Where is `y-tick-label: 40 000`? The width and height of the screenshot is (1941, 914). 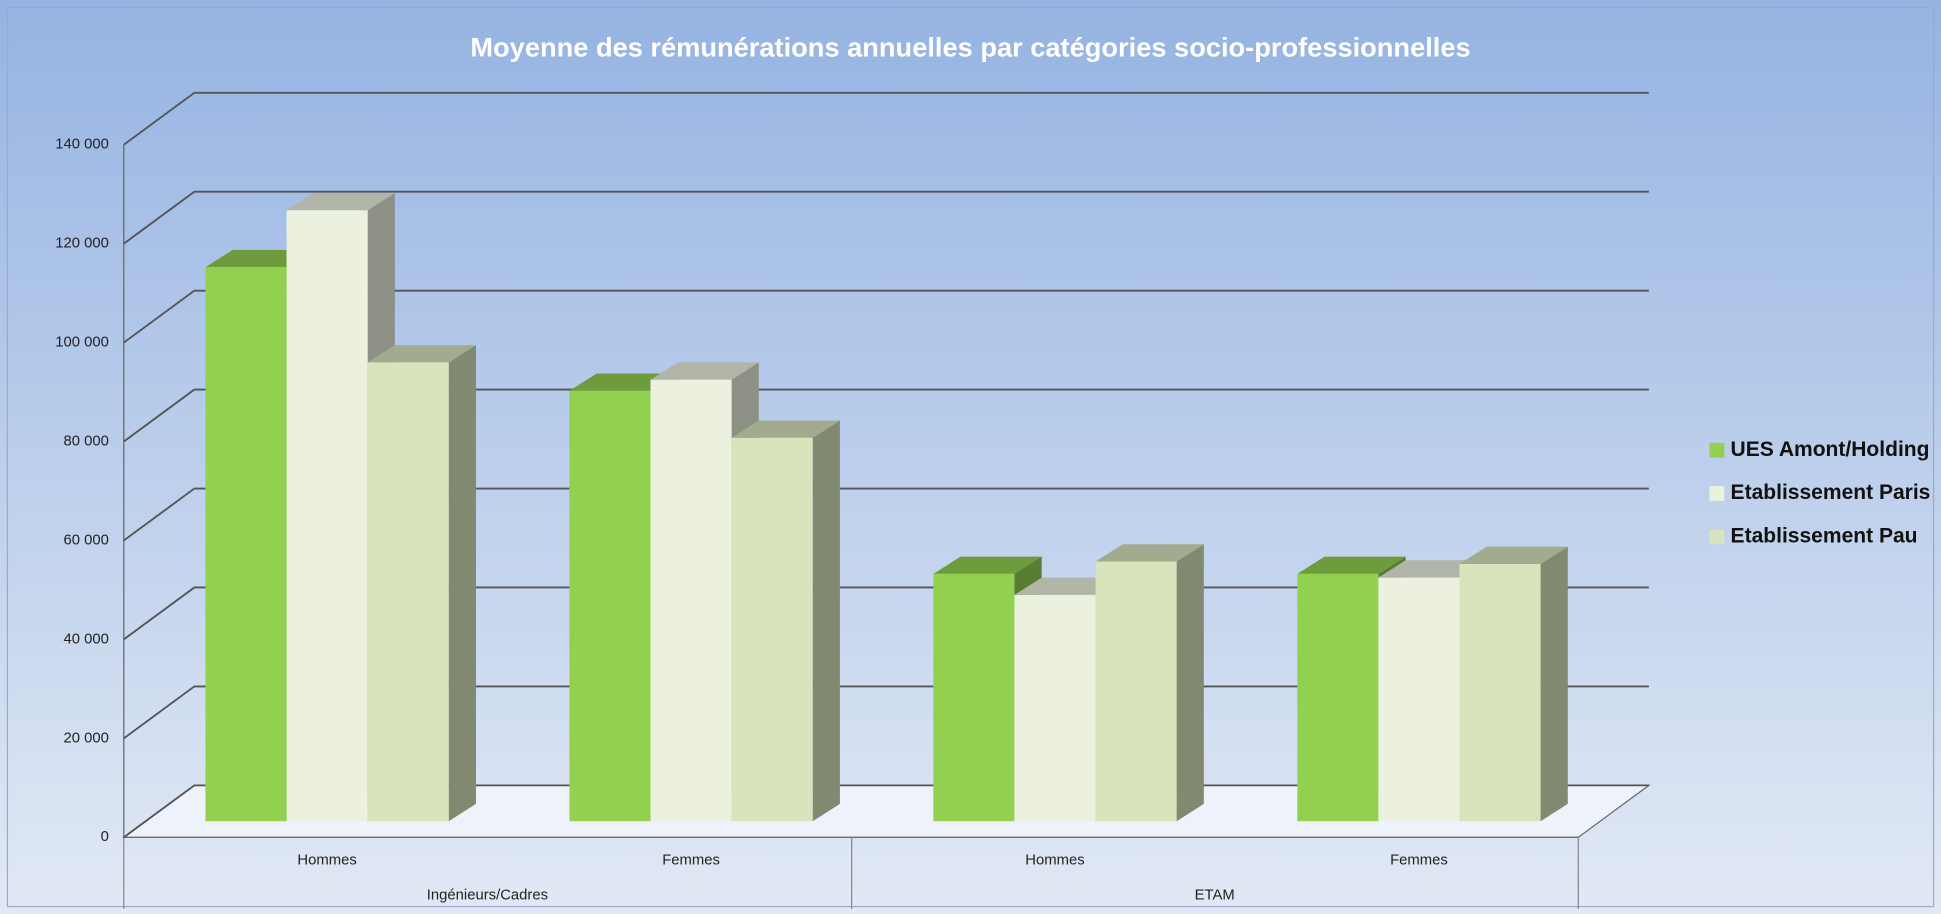
y-tick-label: 40 000 is located at coordinates (86, 639).